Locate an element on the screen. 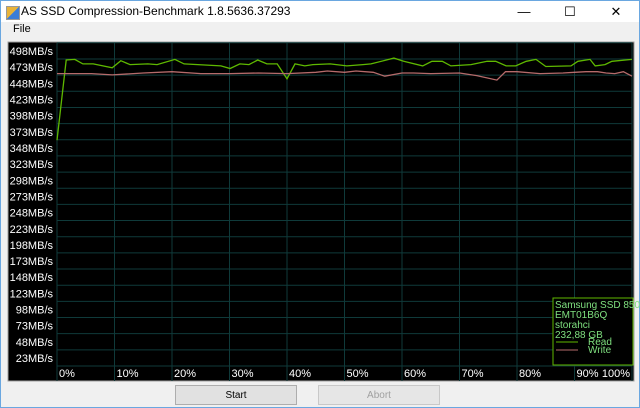 This screenshot has height=408, width=640. legend-device: Samsung SSD 850 is located at coordinates (597, 305).